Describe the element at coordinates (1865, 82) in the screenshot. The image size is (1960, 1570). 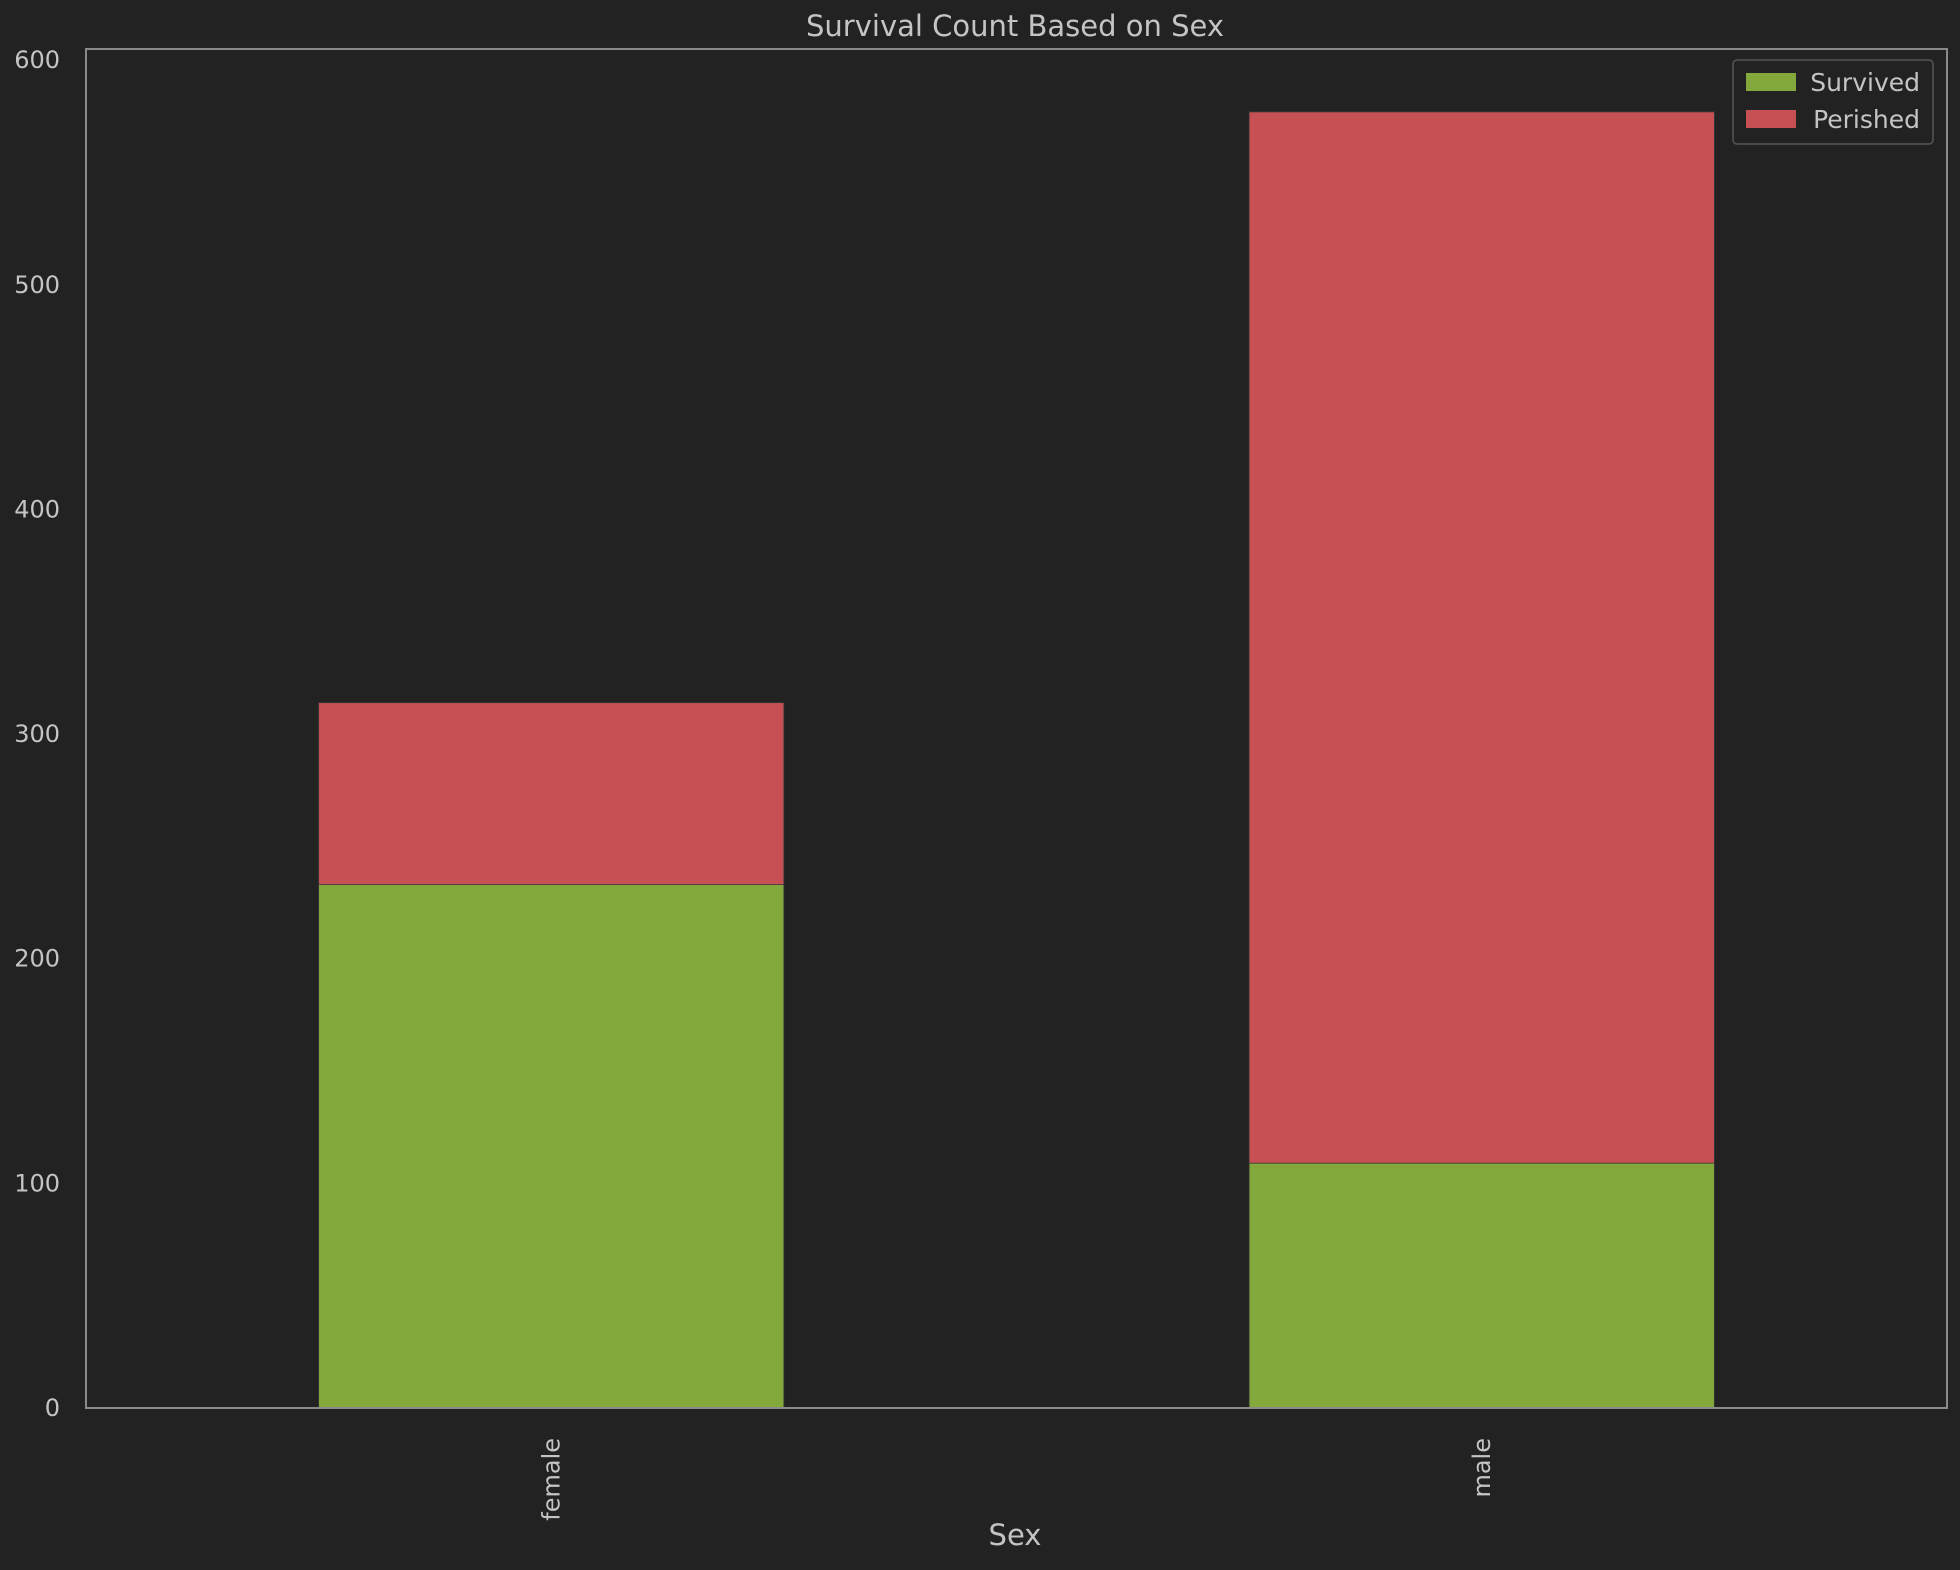
I see `legend-label-survived: Survived` at that location.